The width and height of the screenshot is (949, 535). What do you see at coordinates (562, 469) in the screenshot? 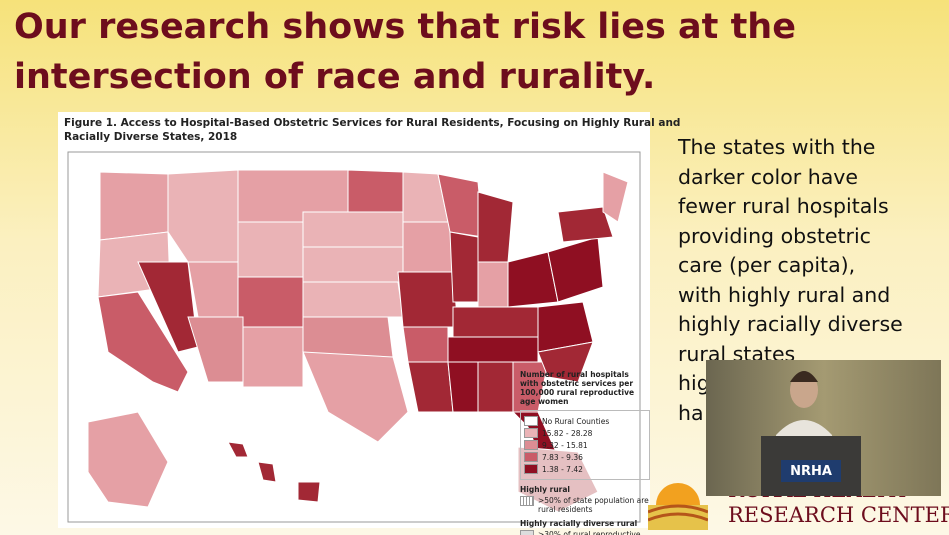
I see `legend-label: 1.38 - 7.42` at bounding box center [562, 469].